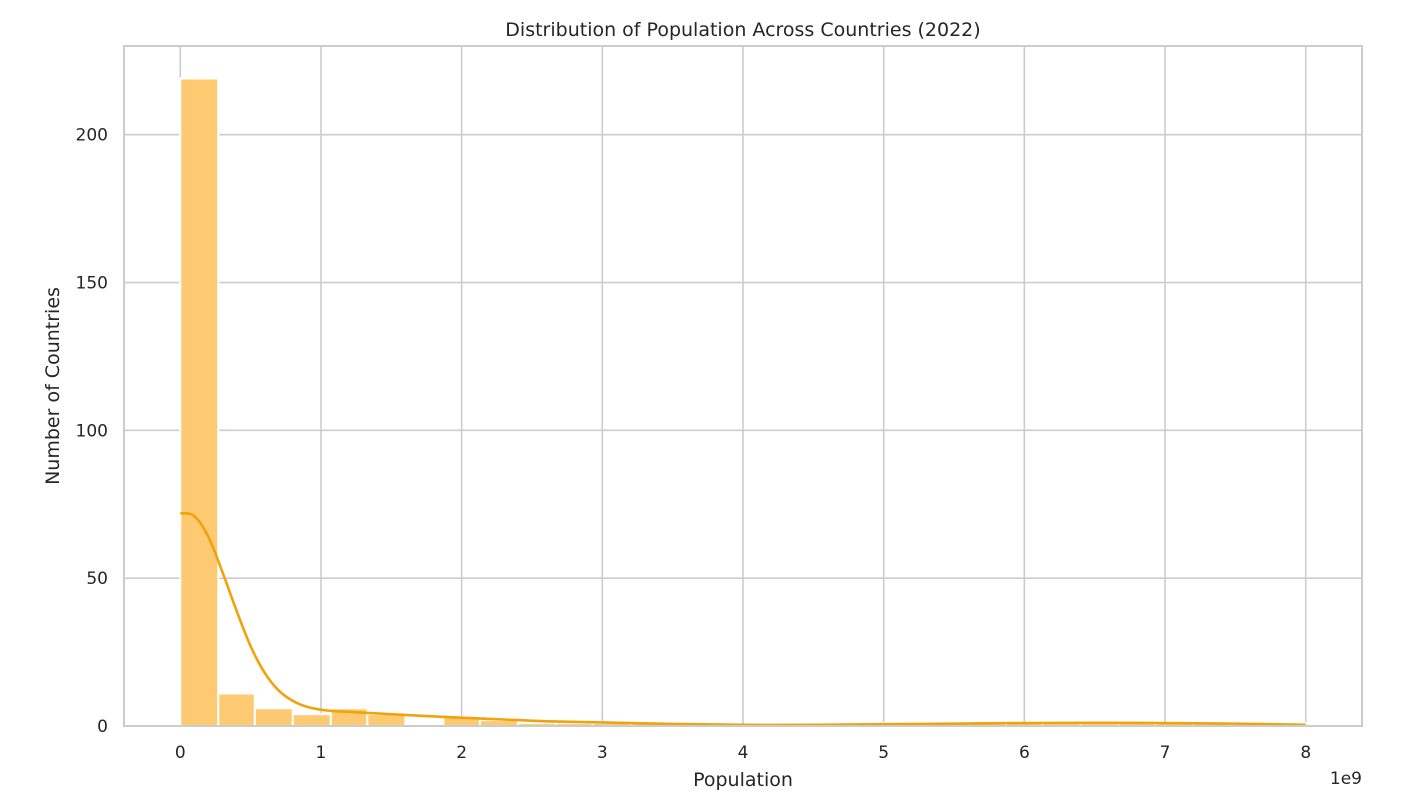 The height and width of the screenshot is (810, 1423). I want to click on x-tick-label: 3, so click(602, 753).